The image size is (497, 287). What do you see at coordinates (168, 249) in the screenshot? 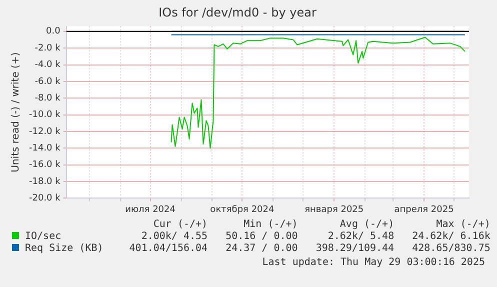
I see `text: 401.04/156.04` at bounding box center [168, 249].